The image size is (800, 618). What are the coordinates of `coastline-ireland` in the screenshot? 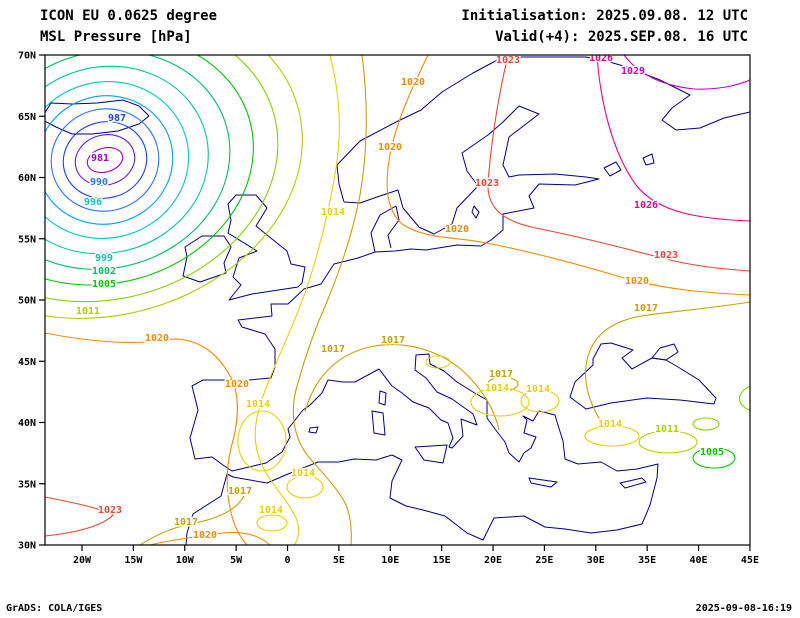 It's located at (207, 259).